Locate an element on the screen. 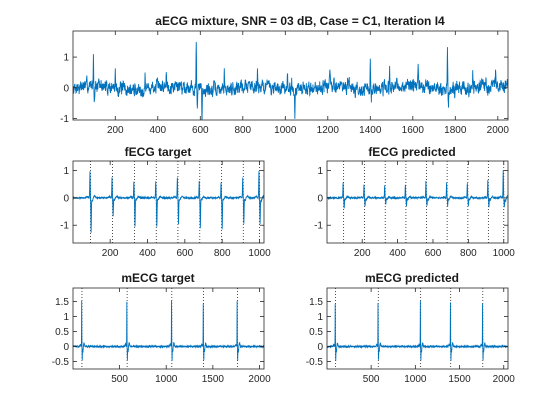 The width and height of the screenshot is (560, 420). mix-xtick-label-9: 2000 is located at coordinates (498, 130).